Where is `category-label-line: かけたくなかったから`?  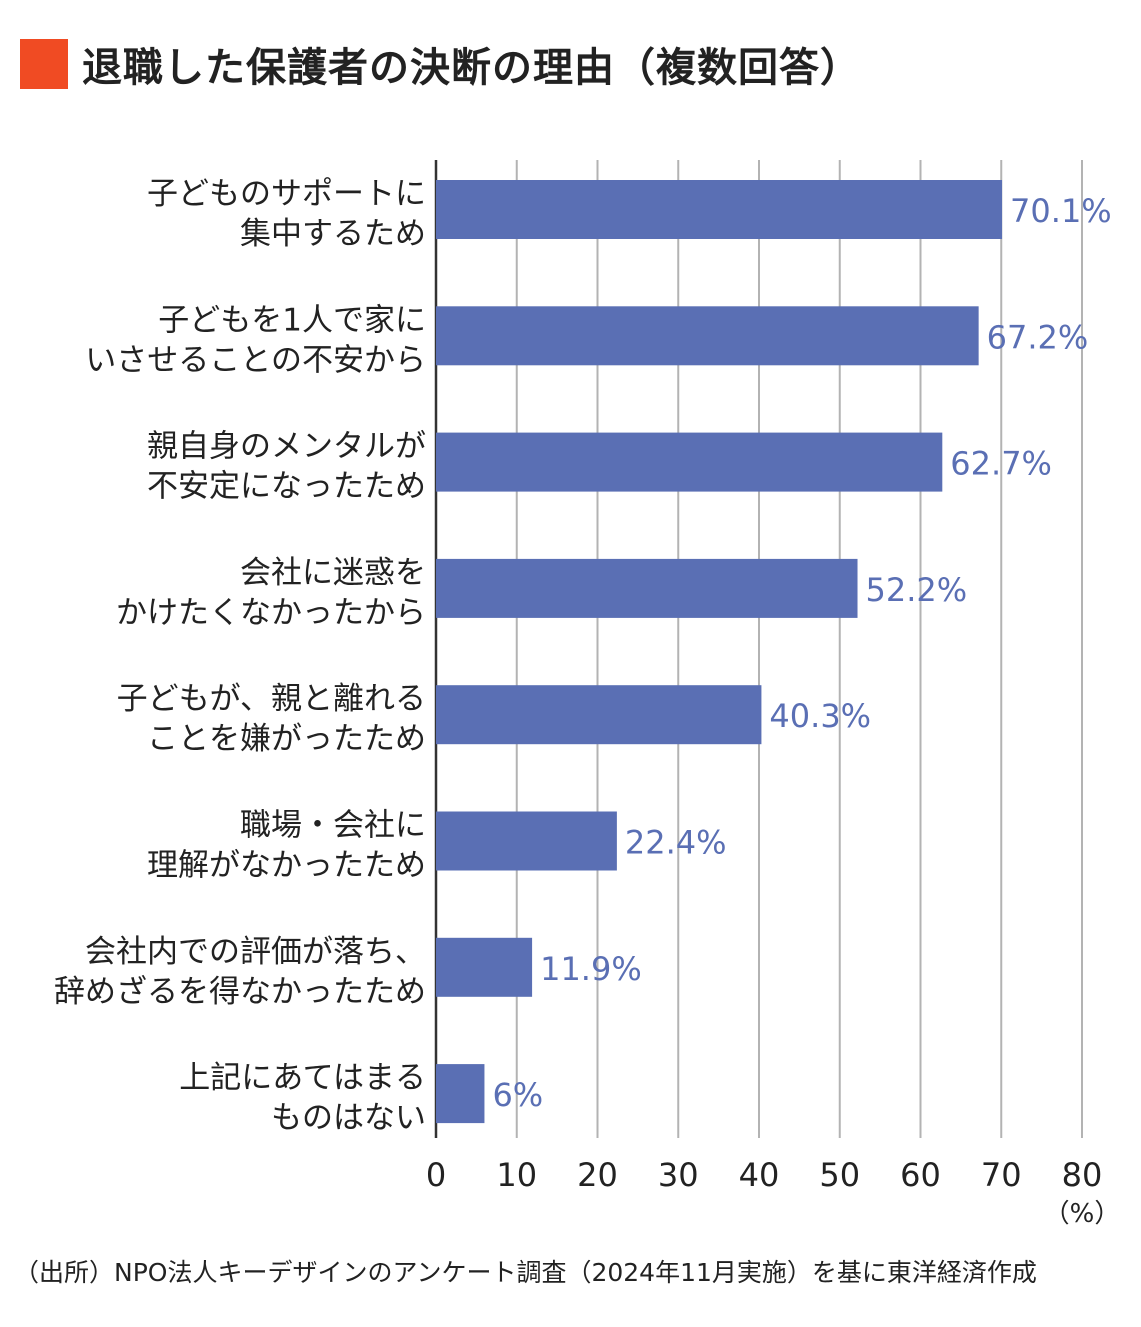
category-label-line: かけたくなかったから is located at coordinates (271, 613).